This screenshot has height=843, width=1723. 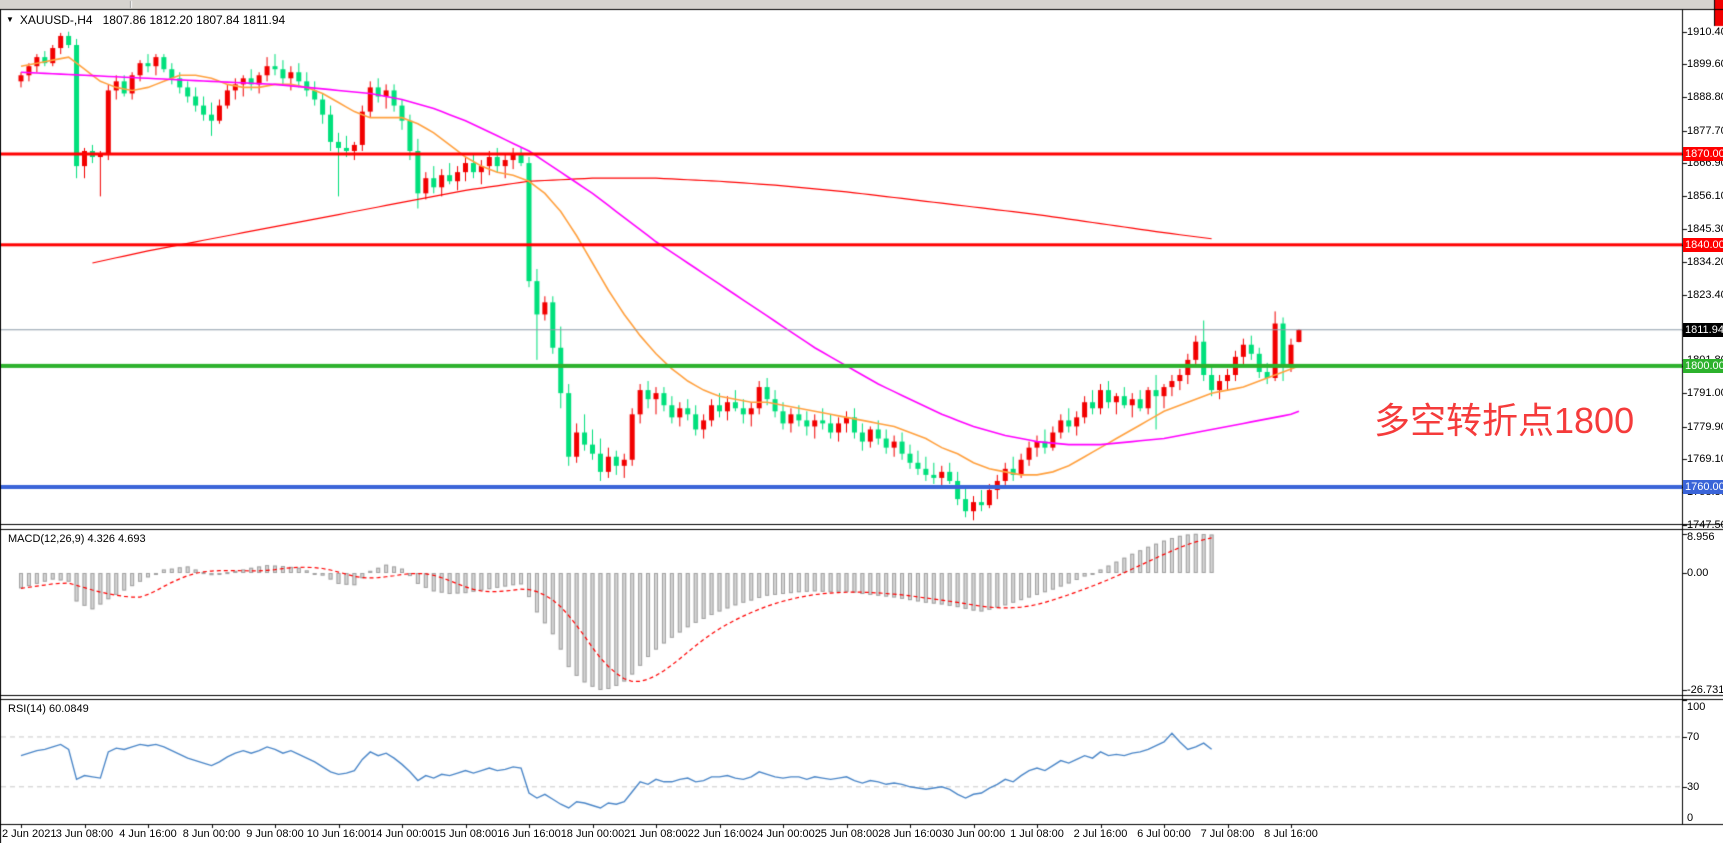 I want to click on price-level-badge-1800: 1800.00, so click(x=1703, y=365).